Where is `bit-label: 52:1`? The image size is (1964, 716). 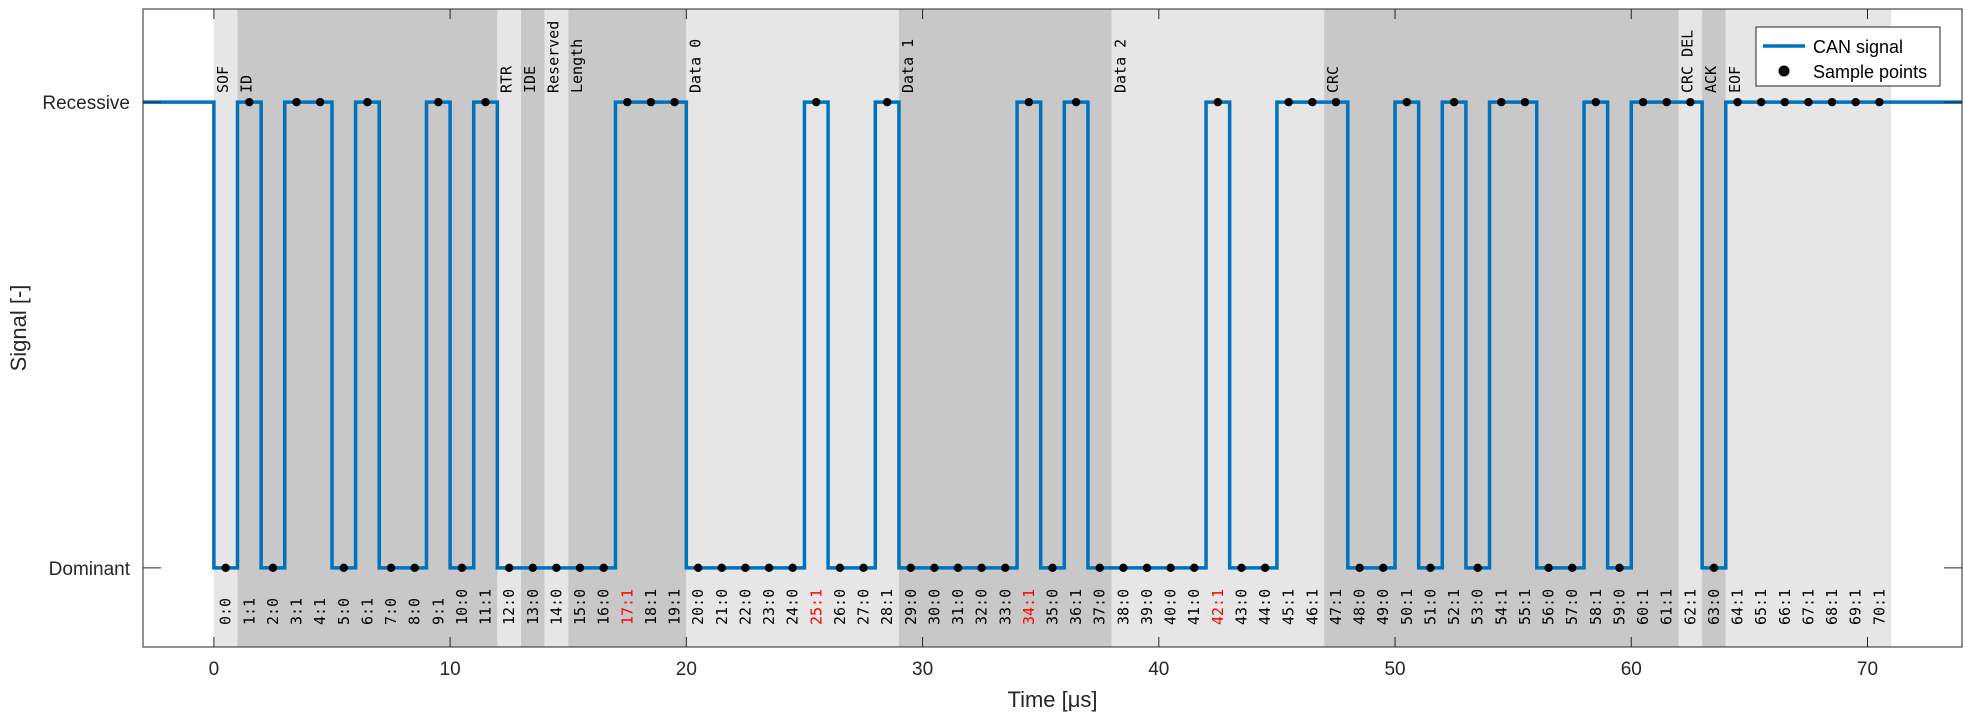
bit-label: 52:1 is located at coordinates (1454, 607).